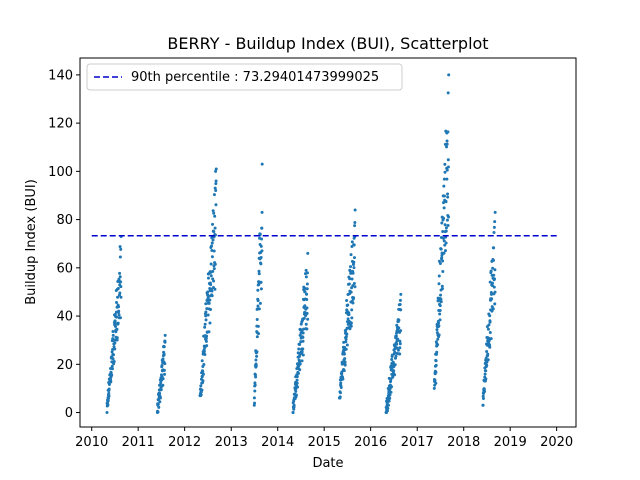 The width and height of the screenshot is (640, 480). What do you see at coordinates (370, 442) in the screenshot?
I see `x-tick-label: 2016` at bounding box center [370, 442].